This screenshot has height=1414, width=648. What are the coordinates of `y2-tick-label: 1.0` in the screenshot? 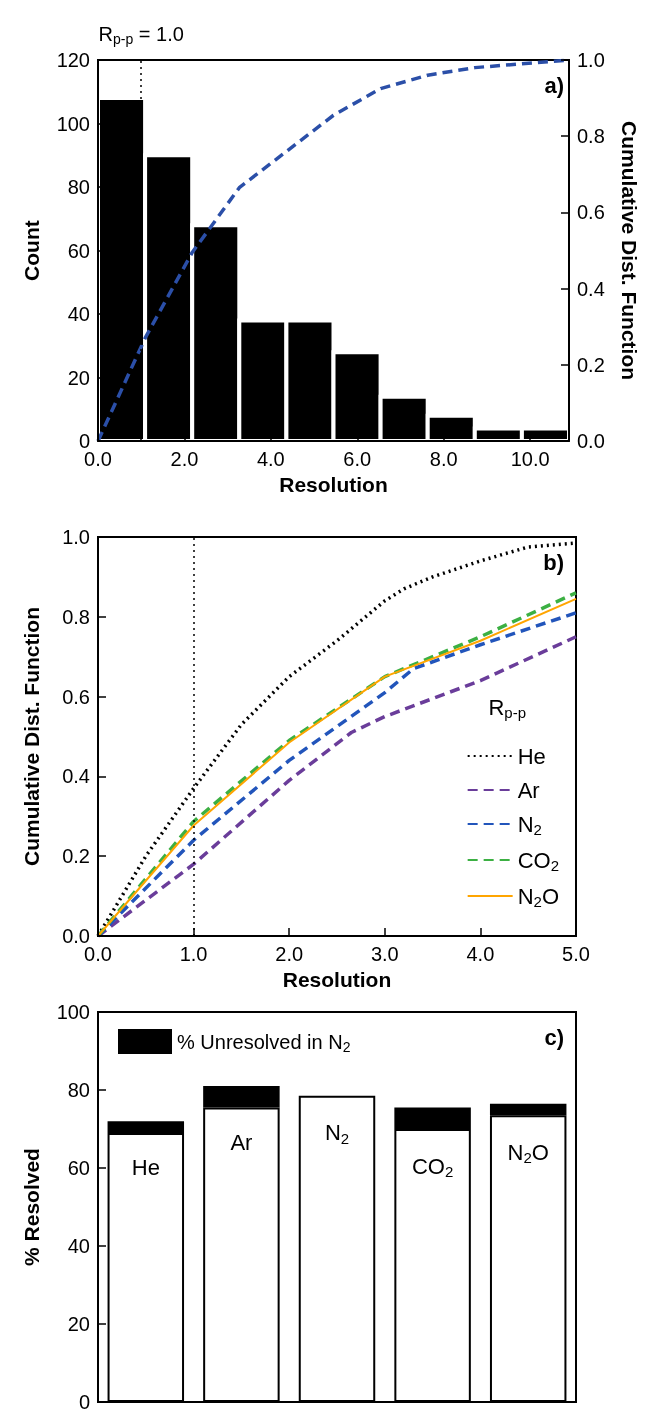 It's located at (591, 60).